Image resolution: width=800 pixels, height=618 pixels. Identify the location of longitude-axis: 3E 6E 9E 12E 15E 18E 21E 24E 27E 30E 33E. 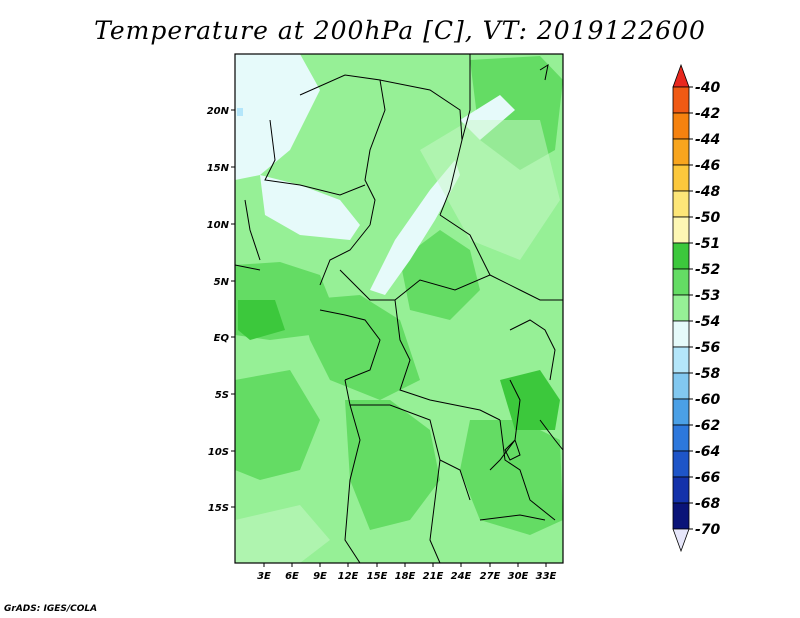
(407, 572).